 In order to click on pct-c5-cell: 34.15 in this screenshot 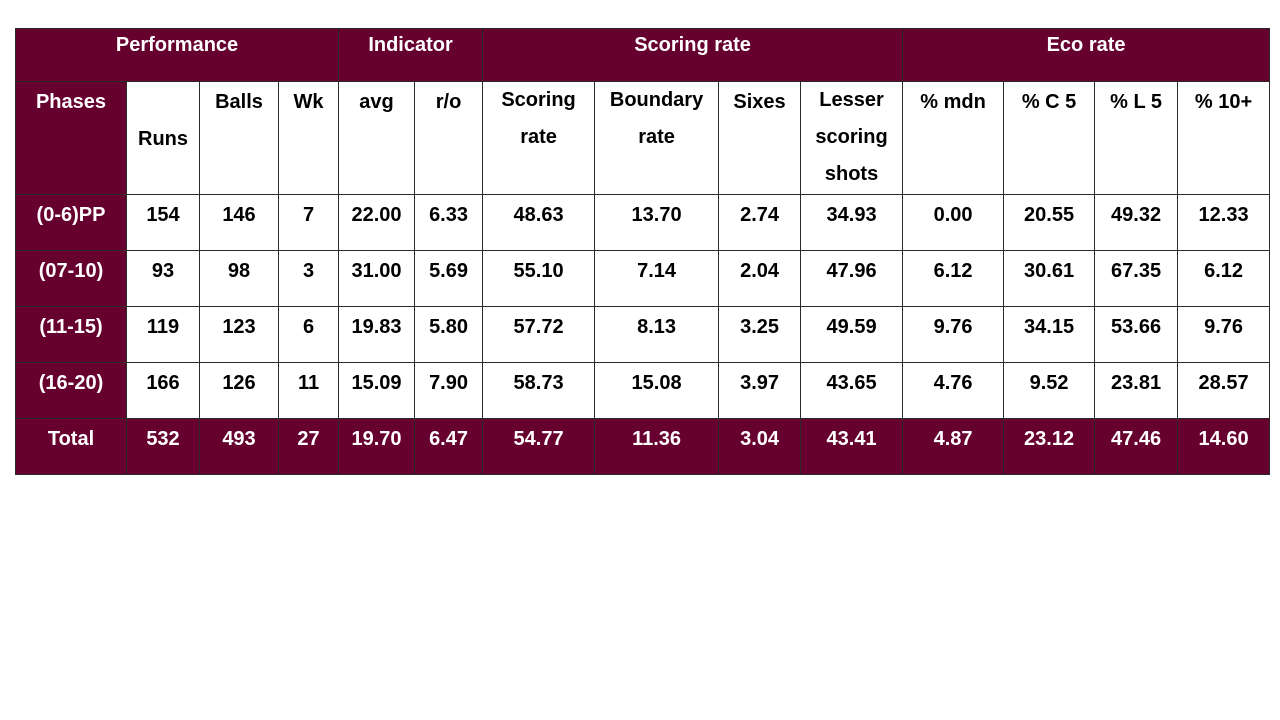, I will do `click(1049, 334)`.